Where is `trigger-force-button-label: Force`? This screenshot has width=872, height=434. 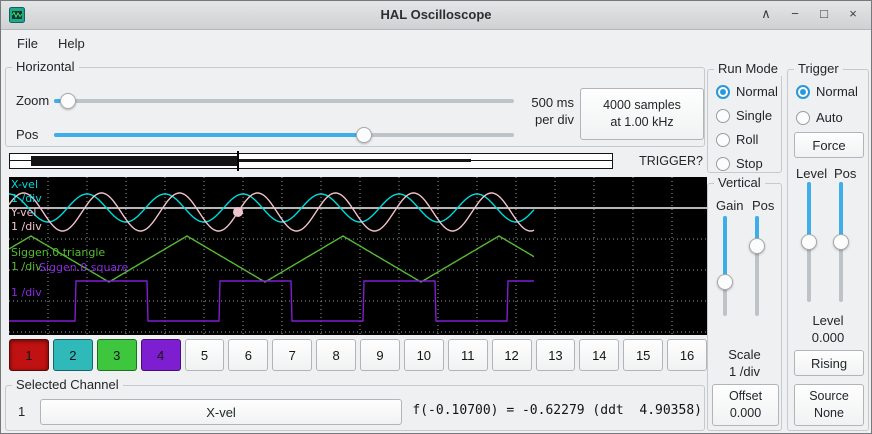
trigger-force-button-label: Force is located at coordinates (829, 145).